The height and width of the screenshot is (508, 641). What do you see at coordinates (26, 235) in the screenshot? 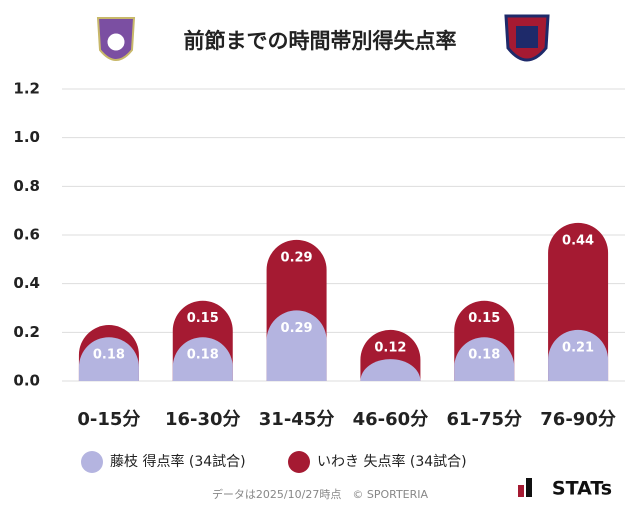
I see `y-tick-label: 0.6` at bounding box center [26, 235].